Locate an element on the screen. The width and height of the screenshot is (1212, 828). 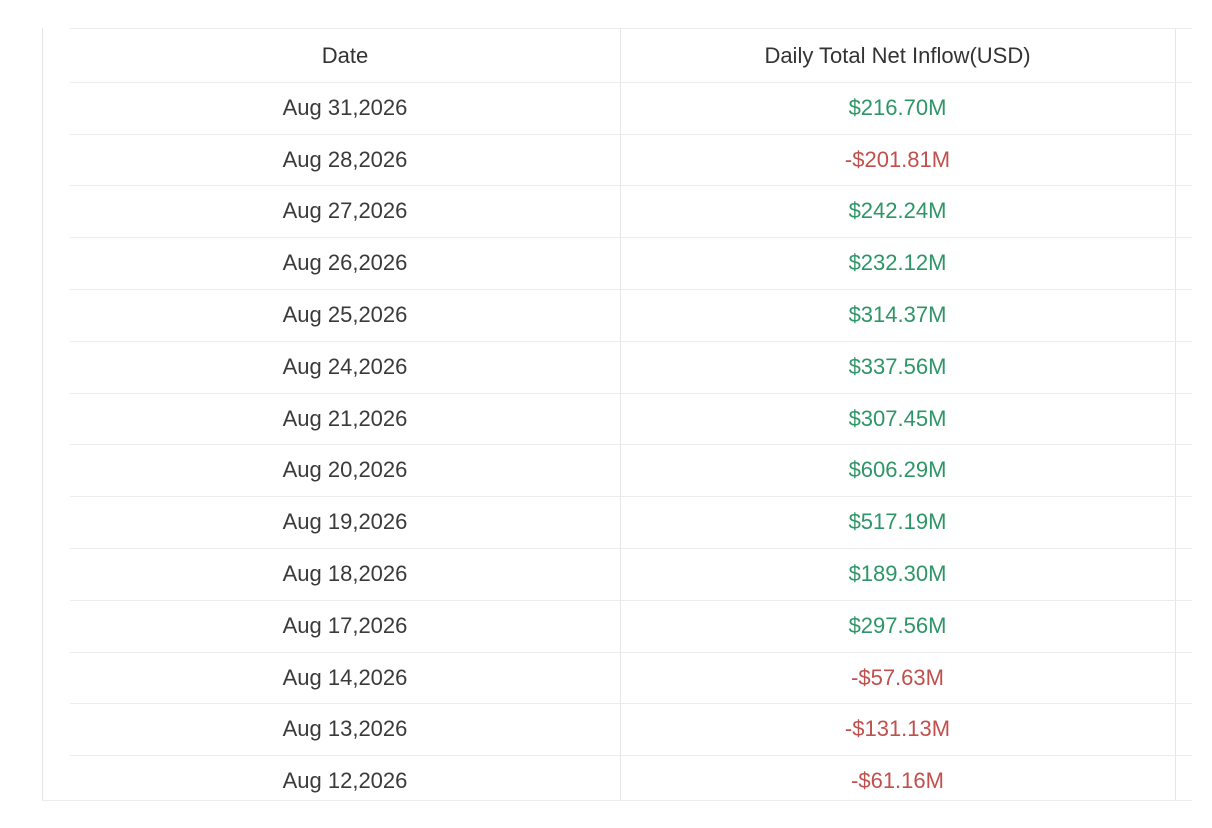
date-cell: Aug 13,2026 is located at coordinates (345, 729).